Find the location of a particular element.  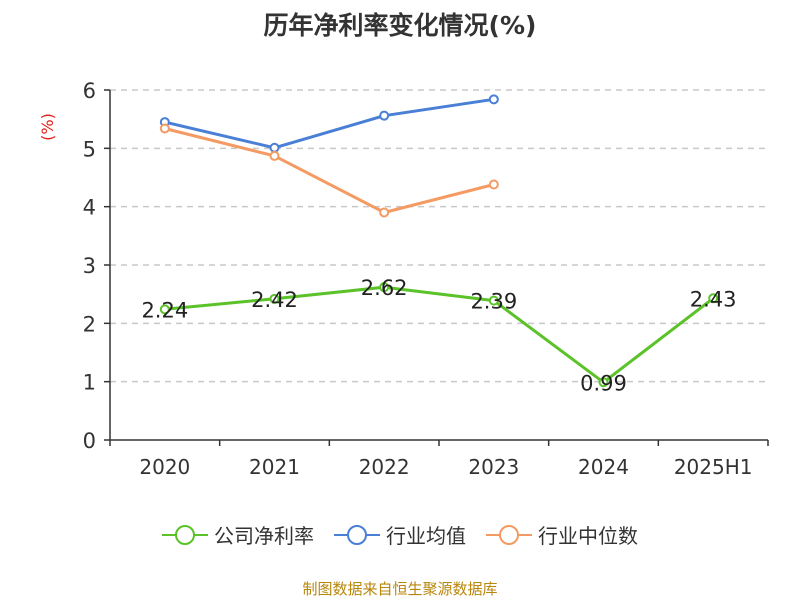

data-label: 2.39 is located at coordinates (493, 302).